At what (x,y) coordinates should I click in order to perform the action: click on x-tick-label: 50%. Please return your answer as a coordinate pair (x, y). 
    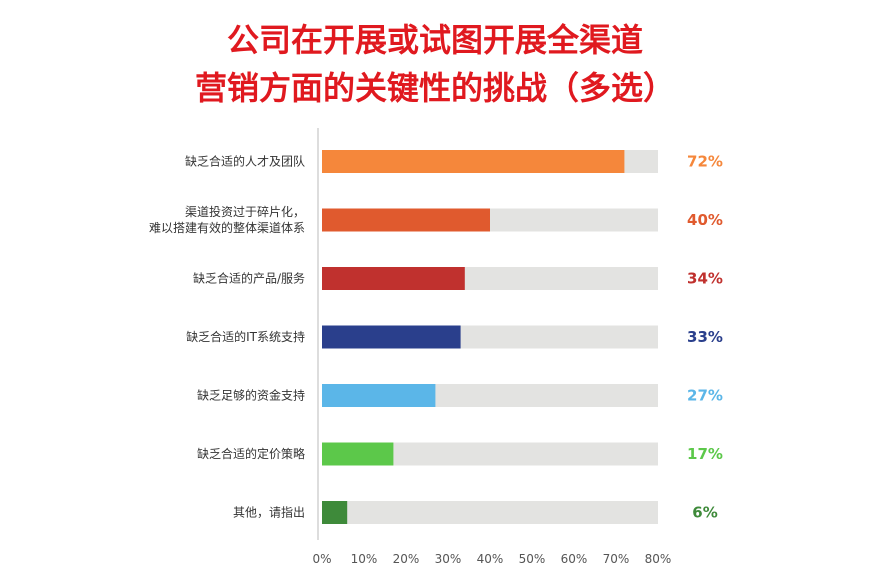
    Looking at the image, I should click on (532, 559).